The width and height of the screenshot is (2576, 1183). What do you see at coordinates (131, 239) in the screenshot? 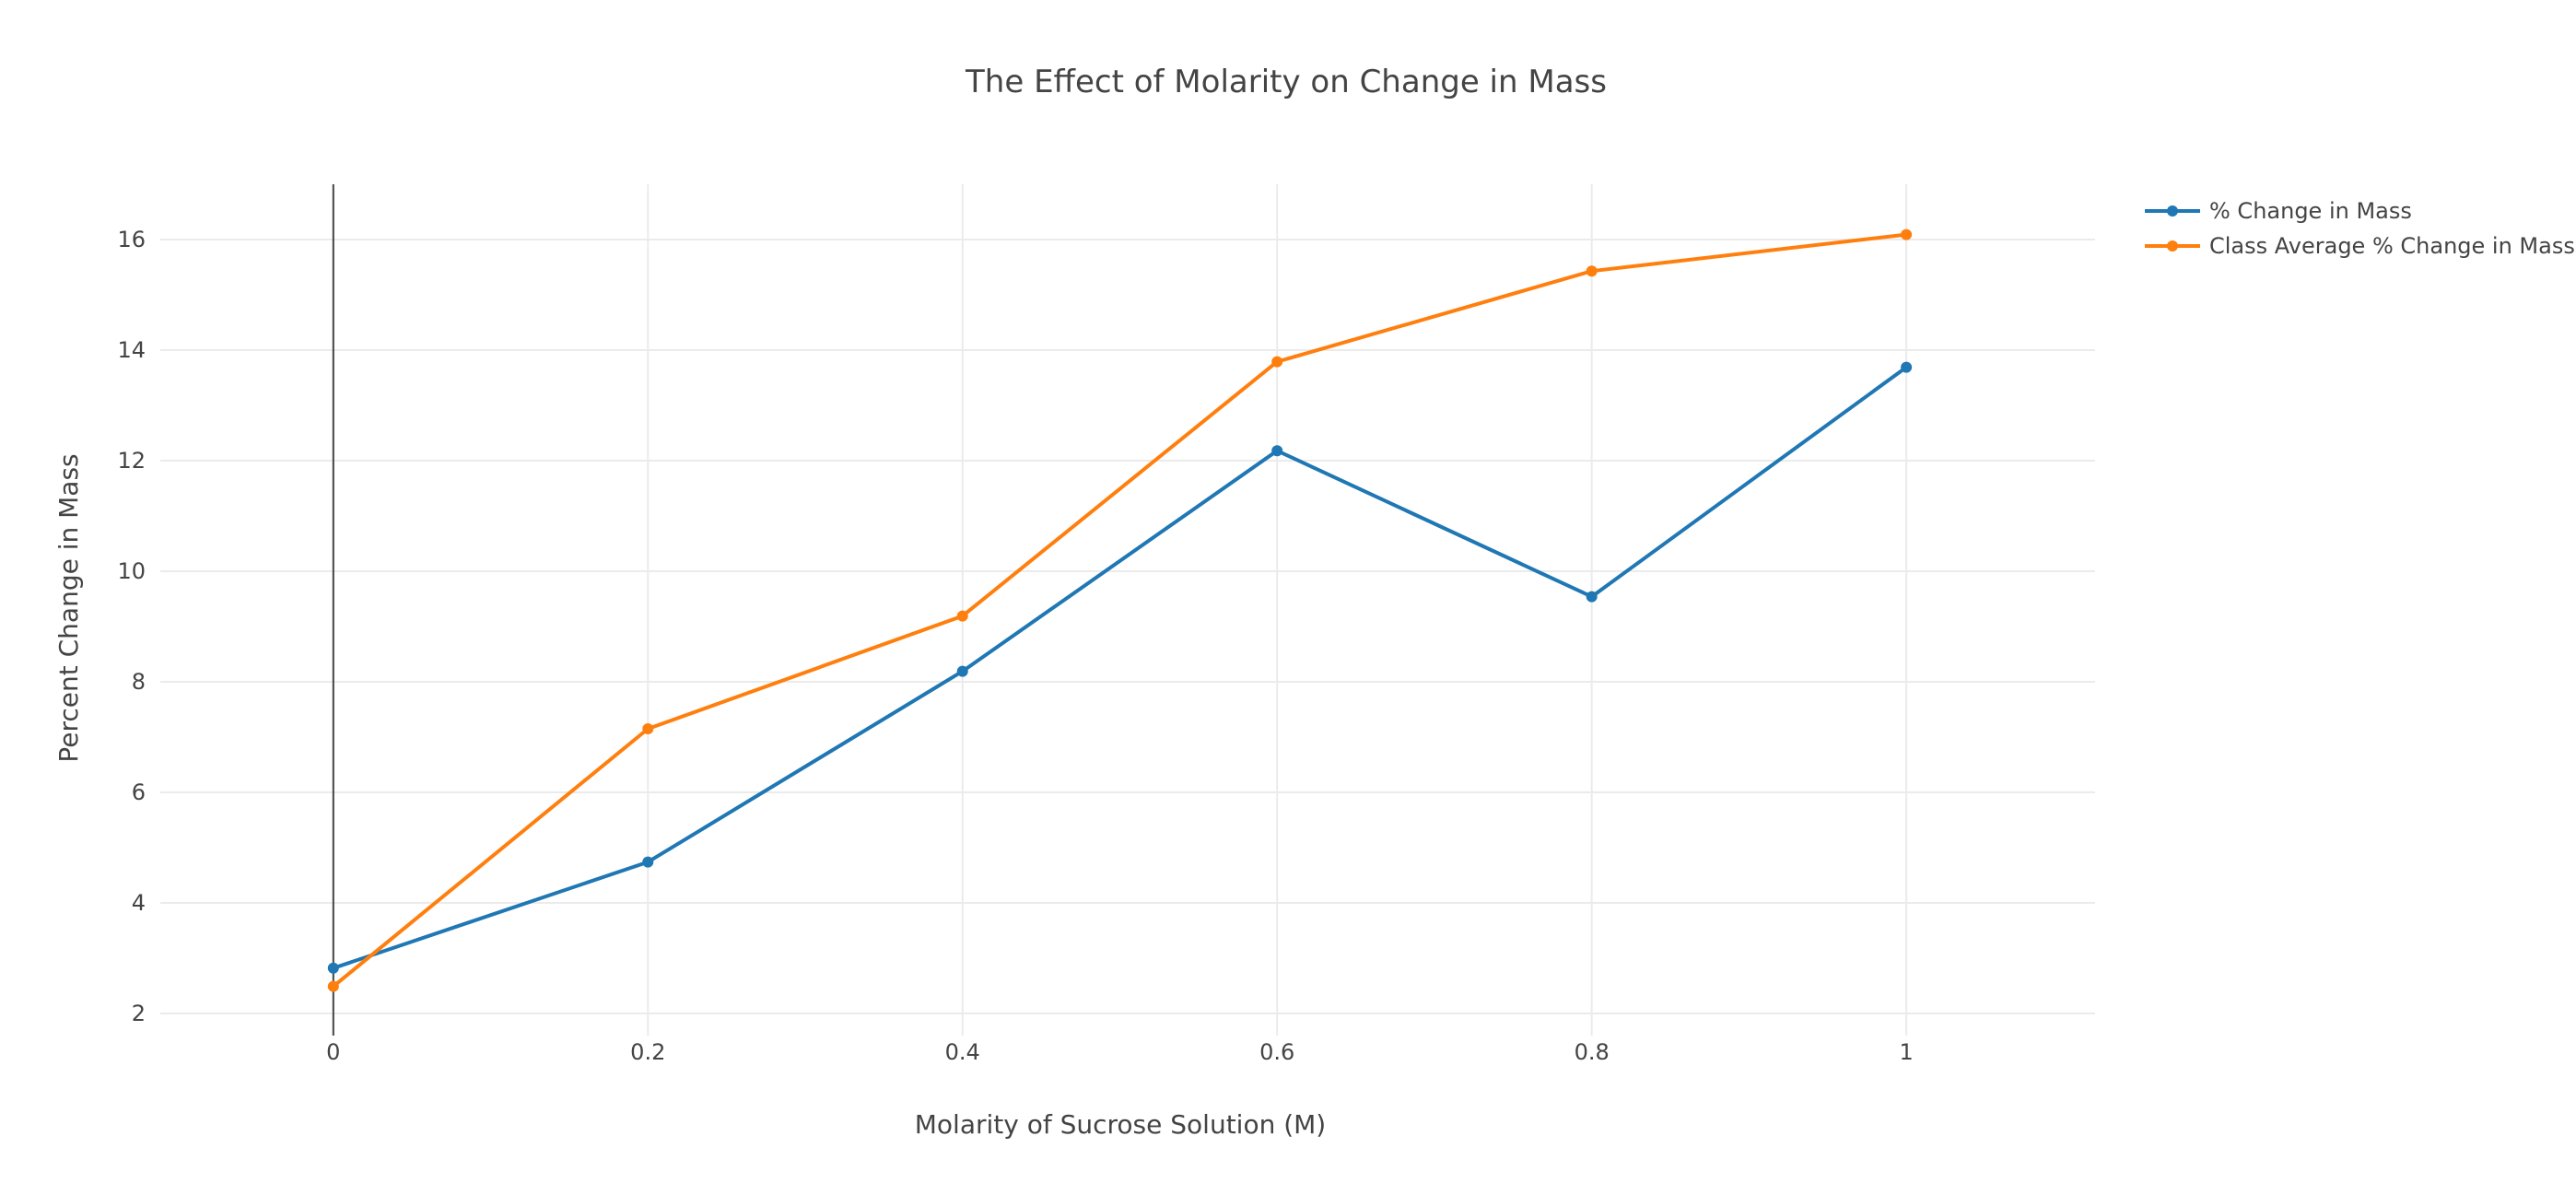
I see `y-tick-label: 16` at bounding box center [131, 239].